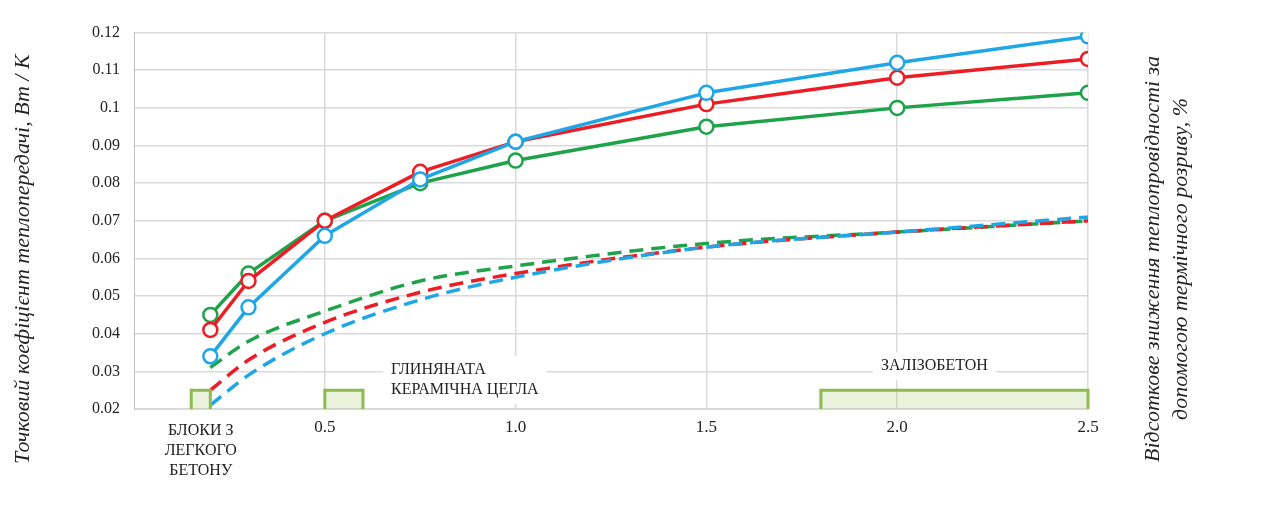 The height and width of the screenshot is (518, 1272). Describe the element at coordinates (106, 31) in the screenshot. I see `y-tick-label: 0.12` at that location.